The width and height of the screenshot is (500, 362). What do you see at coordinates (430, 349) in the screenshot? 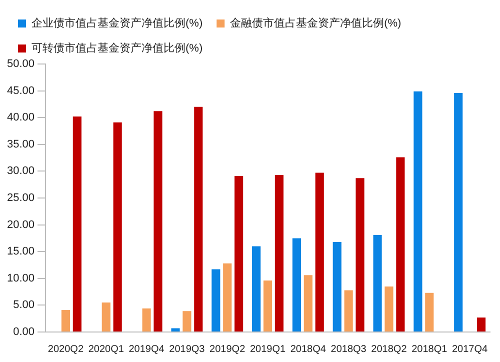
I see `x-tick-label: 2018Q1` at bounding box center [430, 349].